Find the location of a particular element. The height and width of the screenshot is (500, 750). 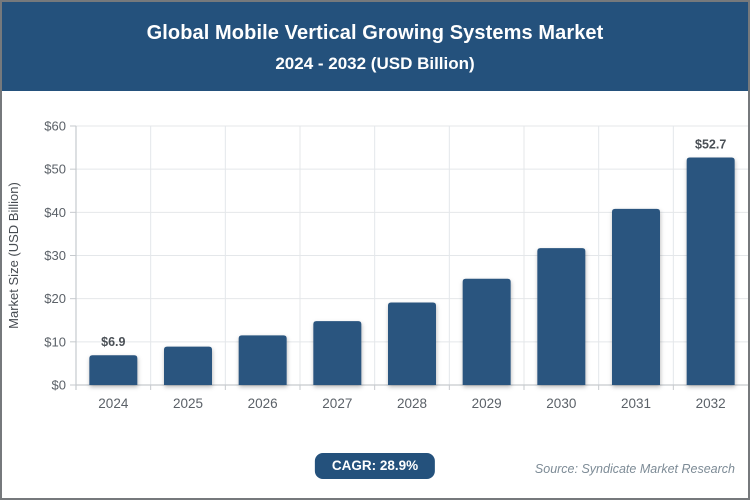

source-text: Source: Syndicate Market Research is located at coordinates (634, 469).